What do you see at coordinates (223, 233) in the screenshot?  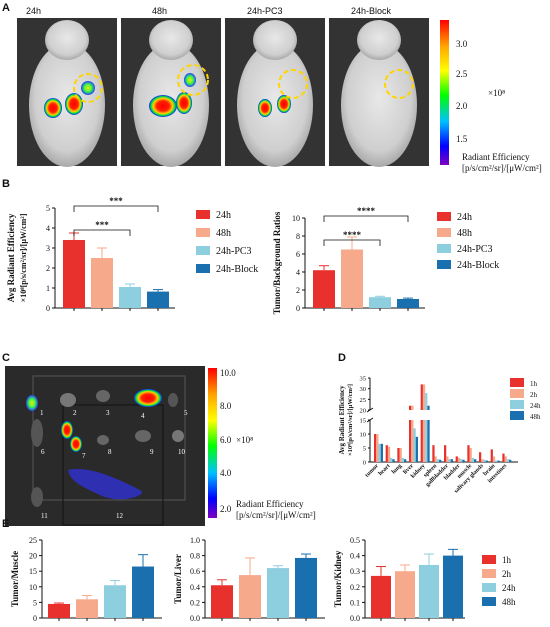 I see `legend-B1-label-1: 48h` at bounding box center [223, 233].